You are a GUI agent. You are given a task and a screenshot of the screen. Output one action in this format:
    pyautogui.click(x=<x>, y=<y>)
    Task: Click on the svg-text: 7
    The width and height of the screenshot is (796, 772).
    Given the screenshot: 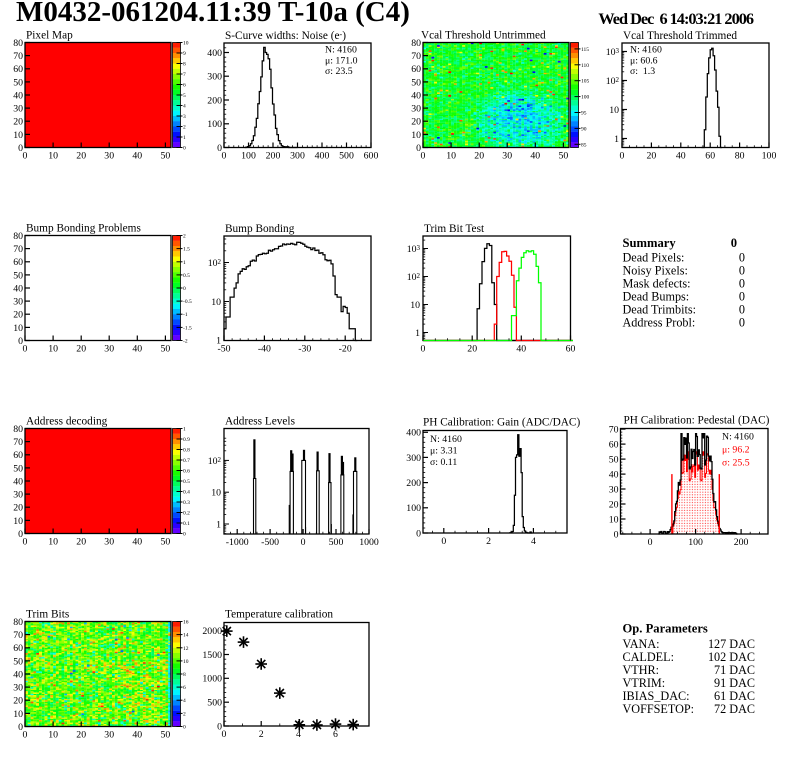 What is the action you would take?
    pyautogui.click(x=184, y=75)
    